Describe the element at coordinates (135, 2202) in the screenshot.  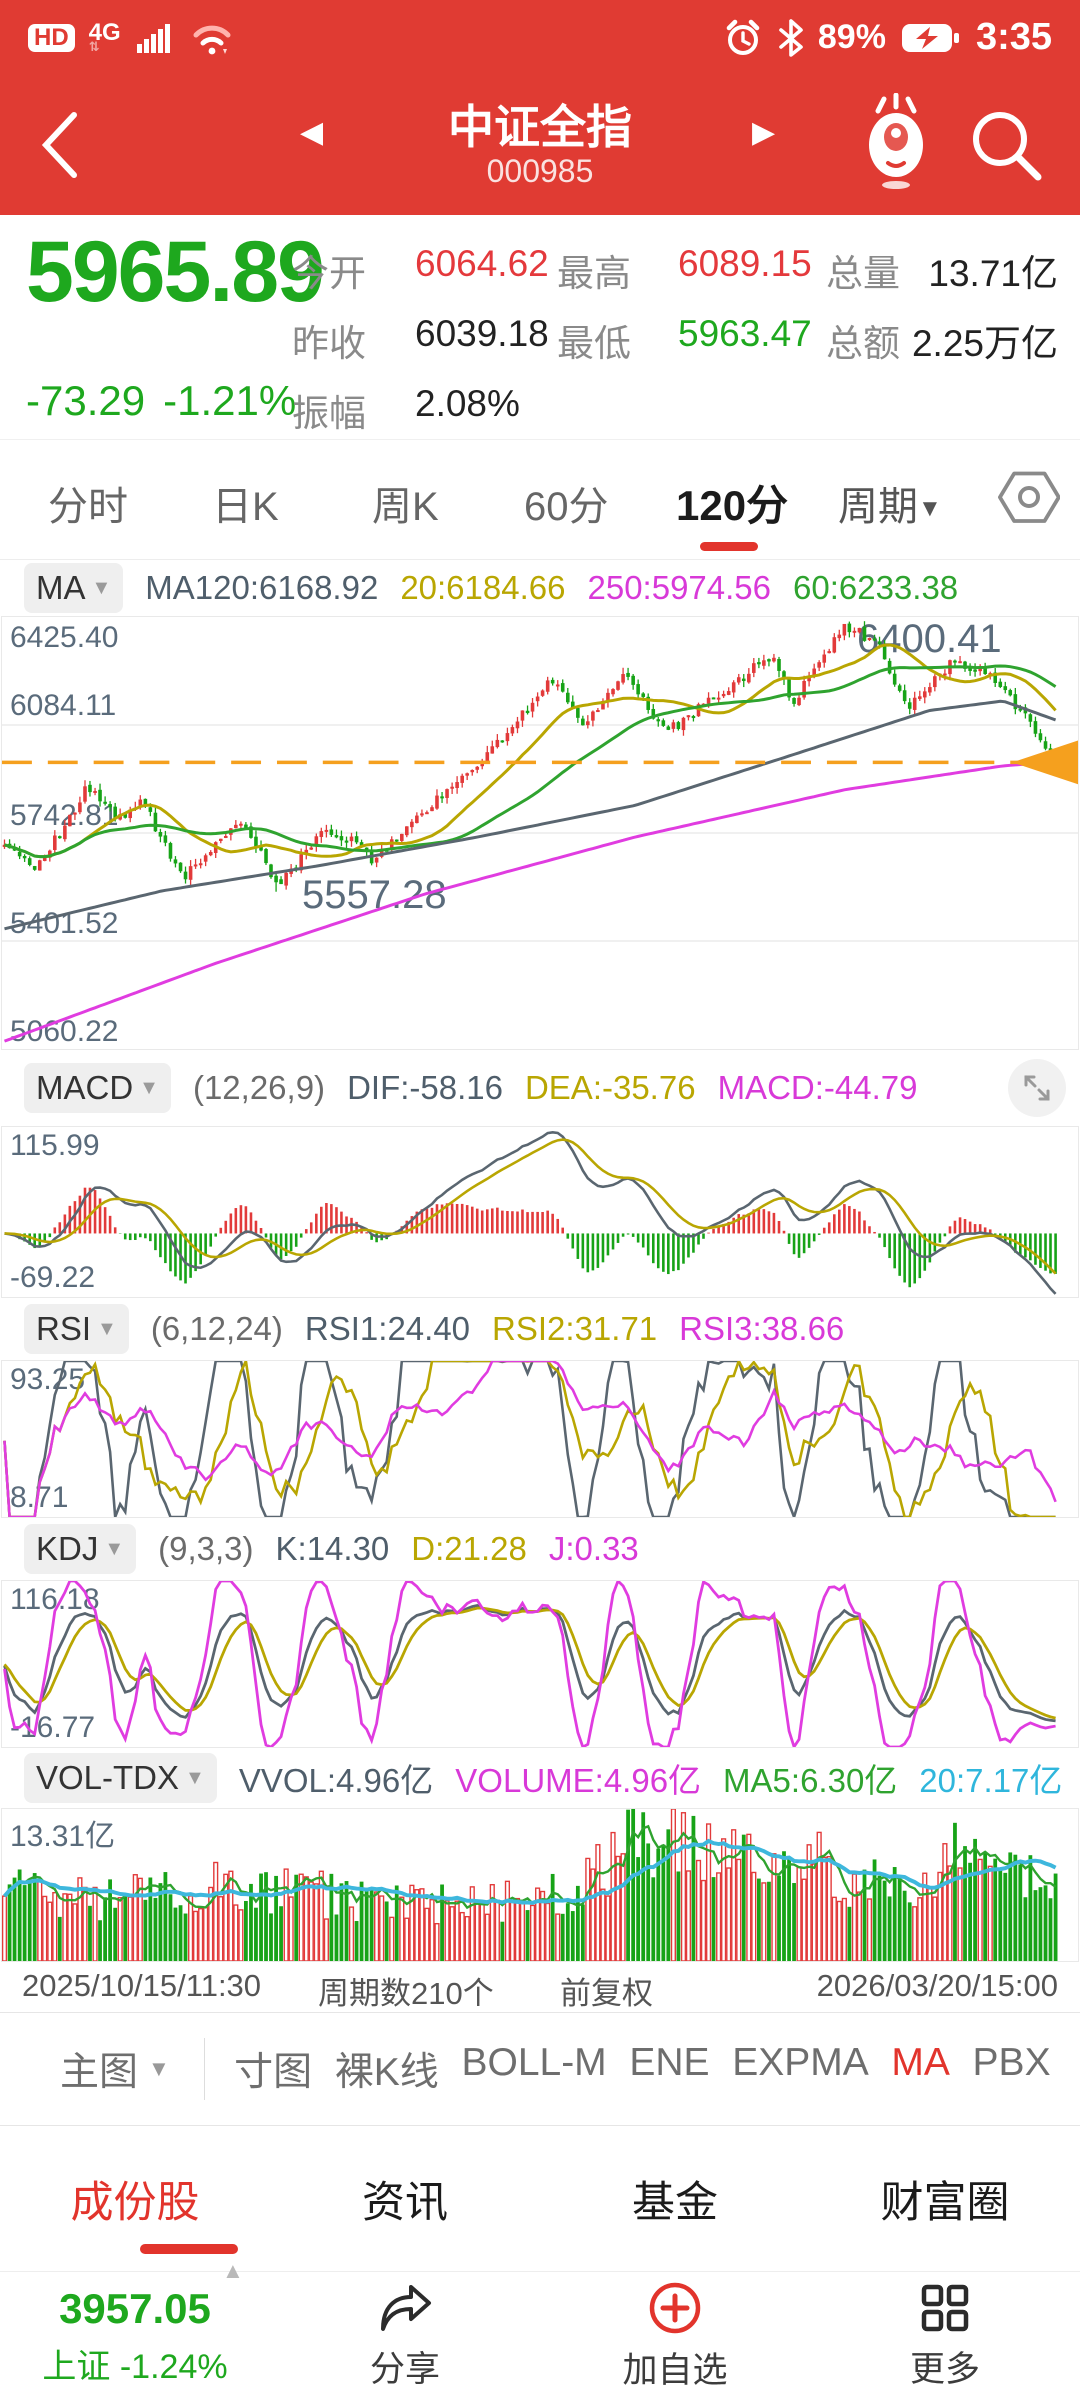
I see `tab-constituents: 成份股` at that location.